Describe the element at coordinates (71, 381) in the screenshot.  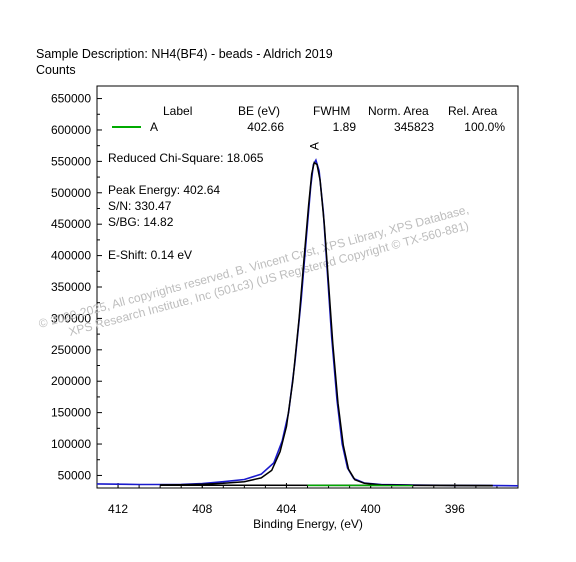
I see `y-tick-label: 200000` at that location.